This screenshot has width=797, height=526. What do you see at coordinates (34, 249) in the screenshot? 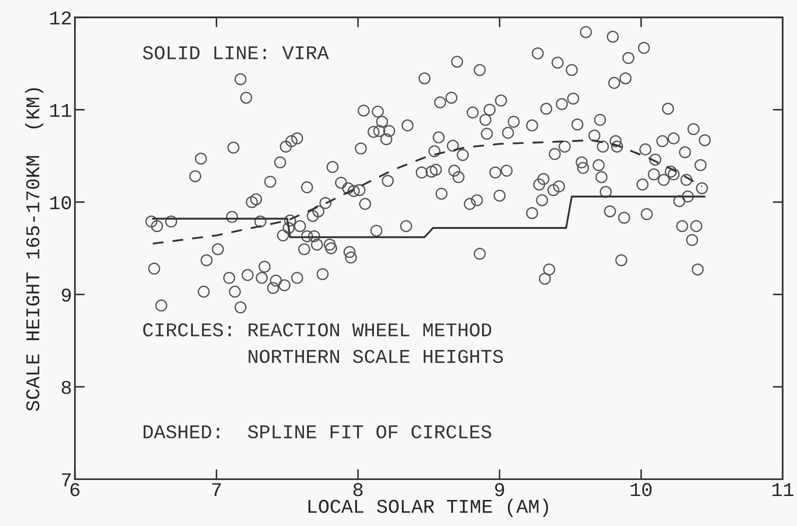
I see `y-axis-title: SCALE HEIGHT 165-170KM (KM)` at bounding box center [34, 249].